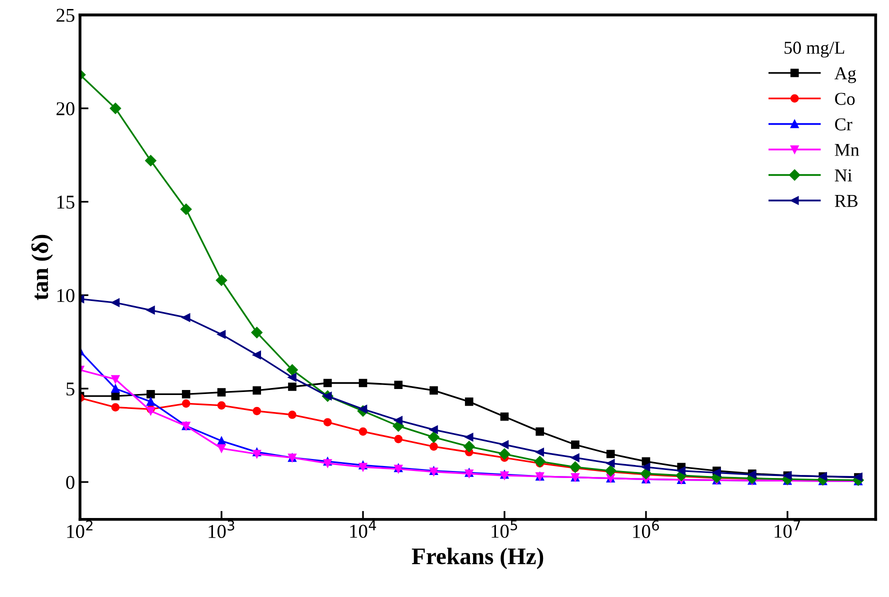 The height and width of the screenshot is (597, 889). Describe the element at coordinates (845, 75) in the screenshot. I see `legend-label: Ag` at that location.